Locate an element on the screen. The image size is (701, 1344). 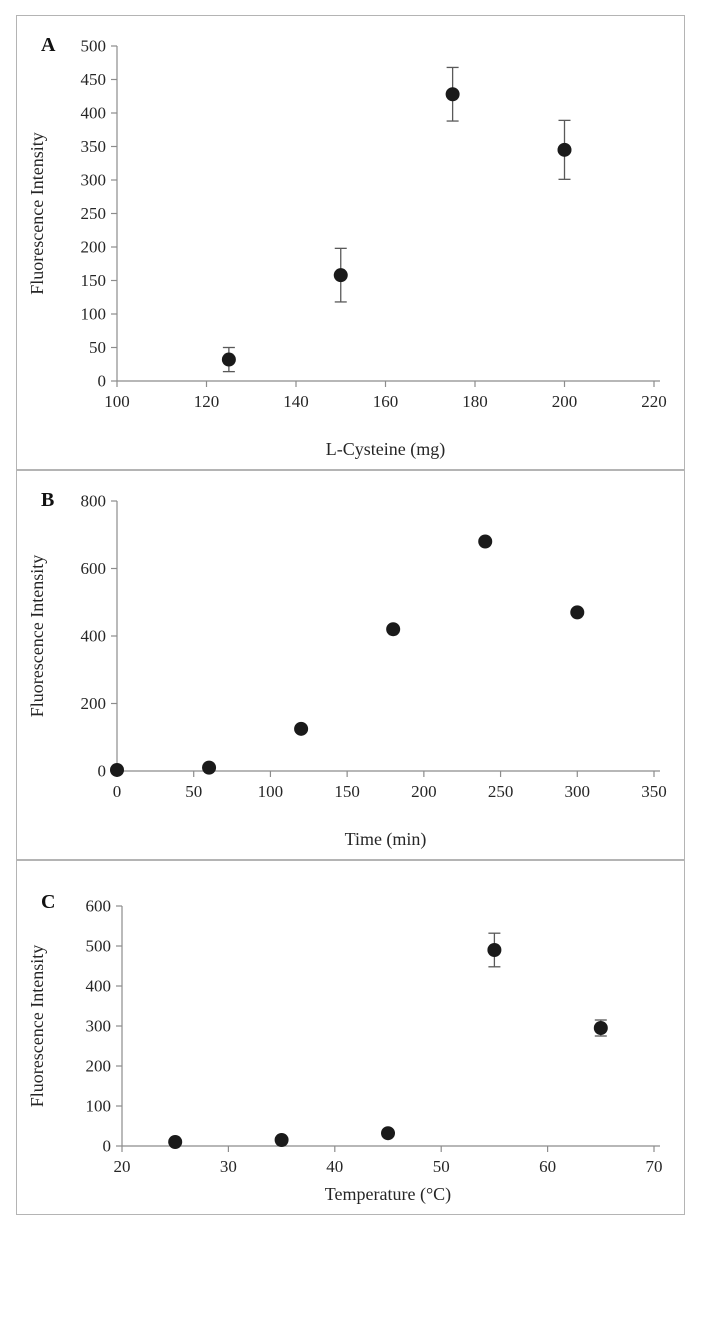
panel-c-label: C is located at coordinates (48, 902).